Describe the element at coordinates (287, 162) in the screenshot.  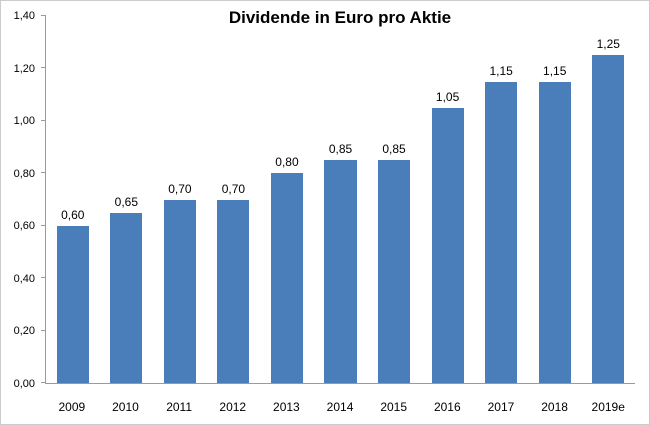
I see `bar-value-label: 0,80` at that location.